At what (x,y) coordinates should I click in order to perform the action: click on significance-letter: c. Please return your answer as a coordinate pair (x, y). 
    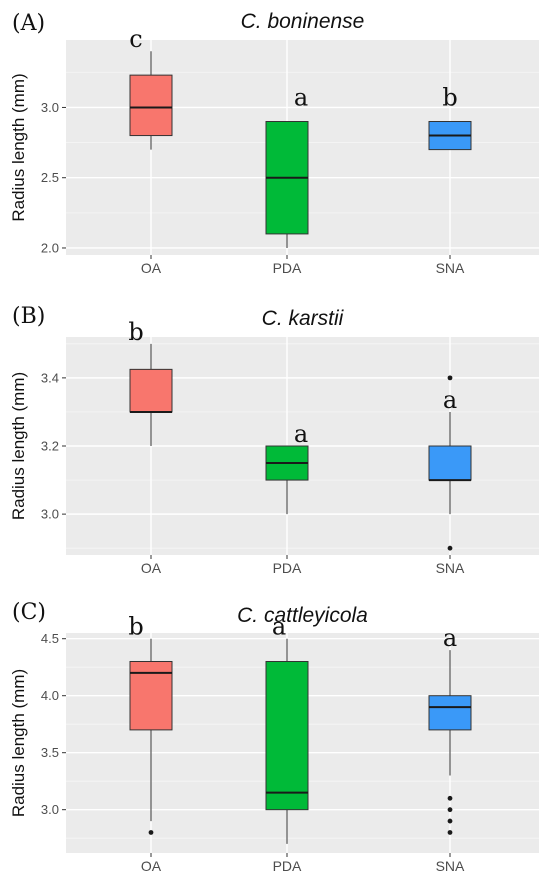
    Looking at the image, I should click on (135, 39).